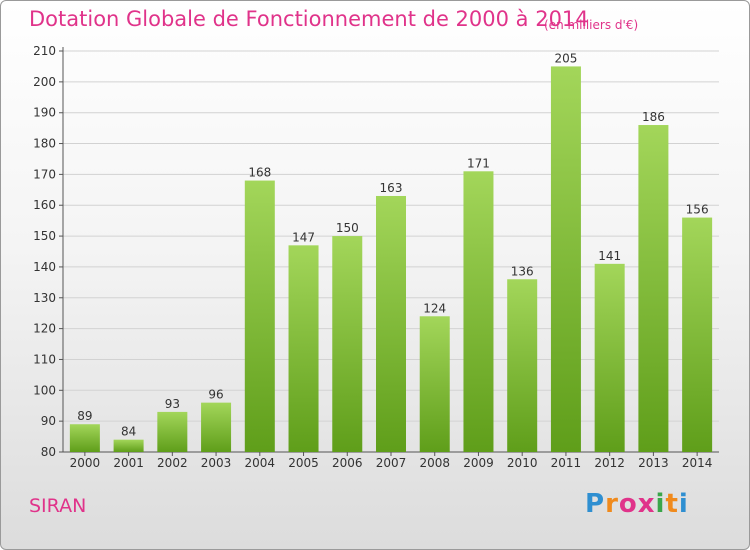  What do you see at coordinates (44, 113) in the screenshot?
I see `y-tick-label: 190` at bounding box center [44, 113].